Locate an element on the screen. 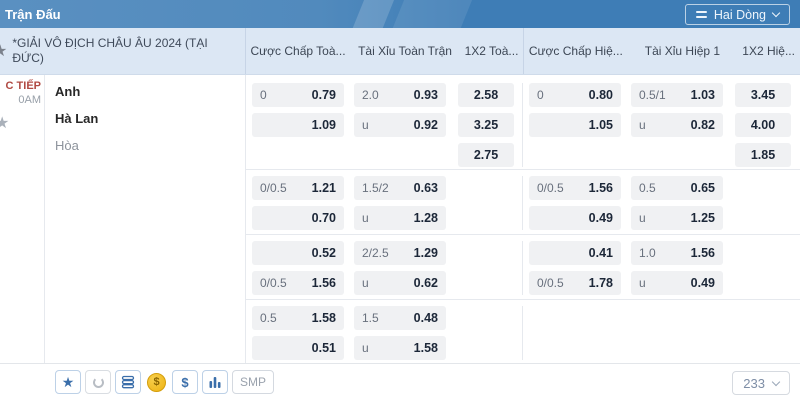  odds-cell: 1.09 is located at coordinates (298, 125).